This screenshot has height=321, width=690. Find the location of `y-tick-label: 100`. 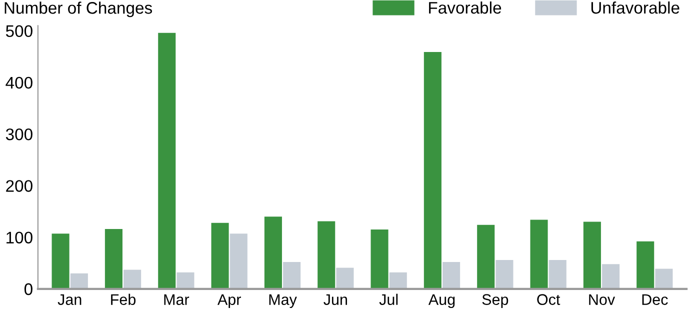

y-tick-label: 100 is located at coordinates (19, 238).